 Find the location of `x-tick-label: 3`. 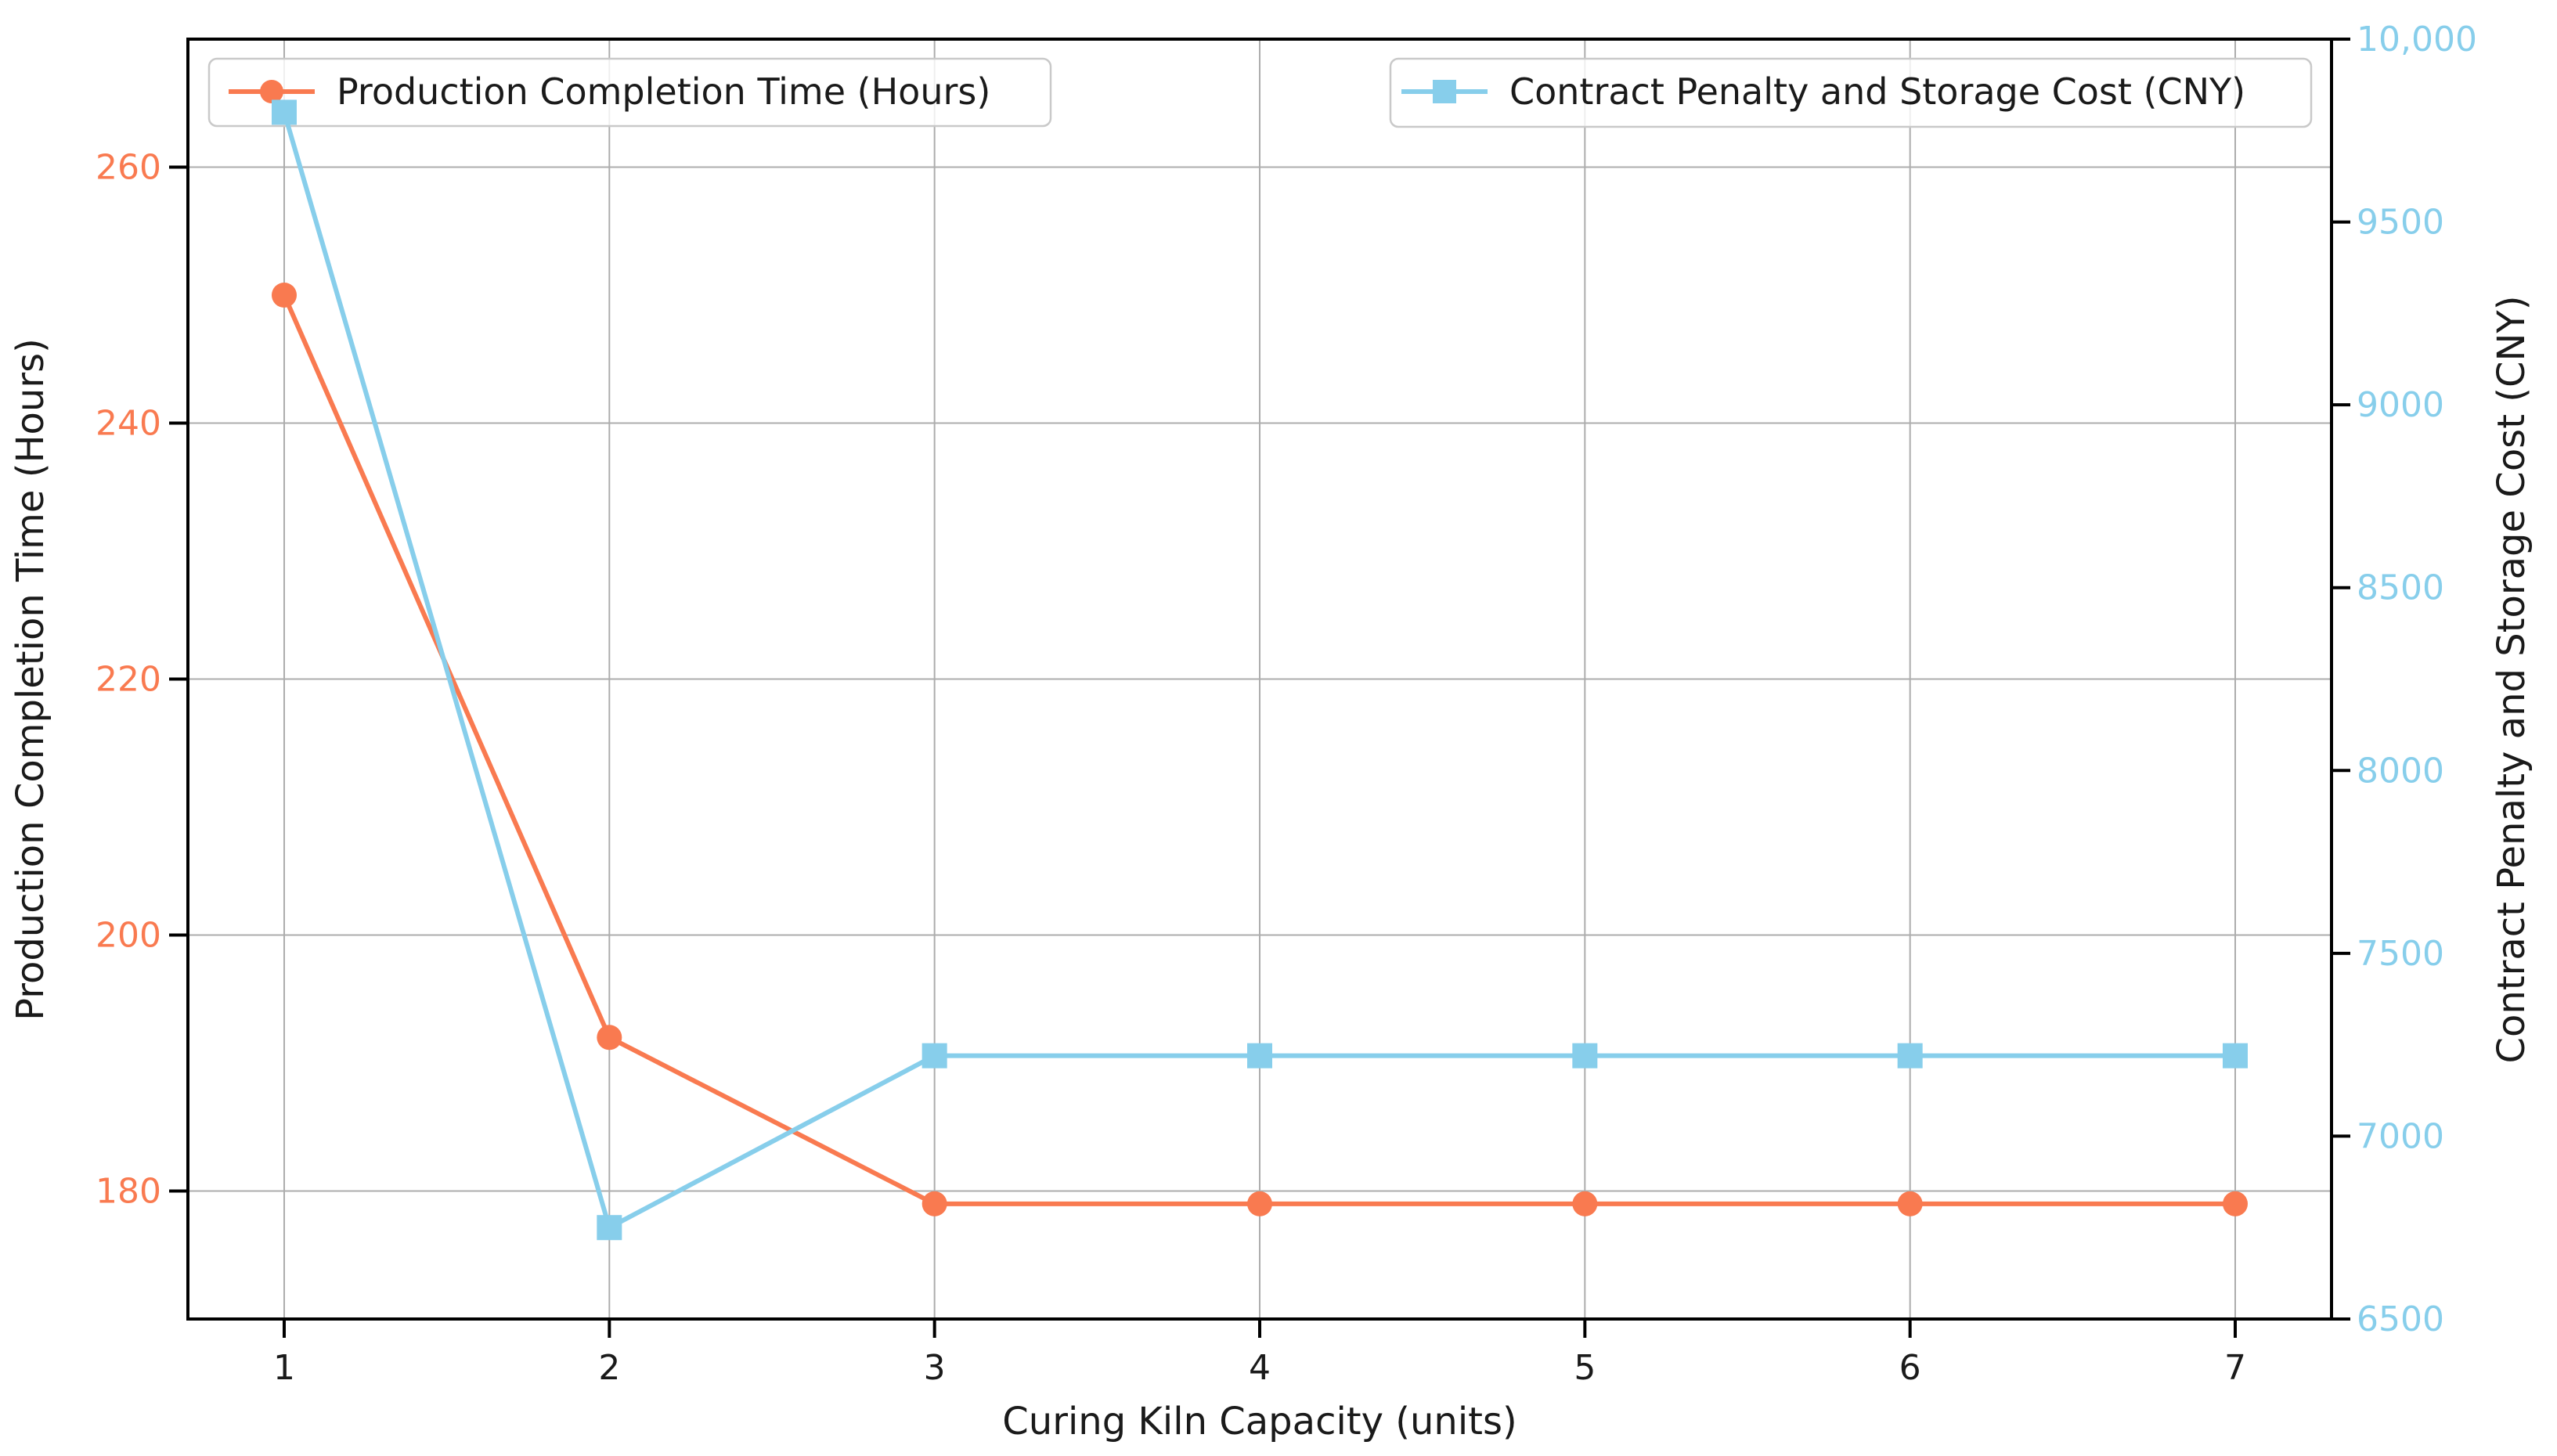

x-tick-label: 3 is located at coordinates (935, 1368).